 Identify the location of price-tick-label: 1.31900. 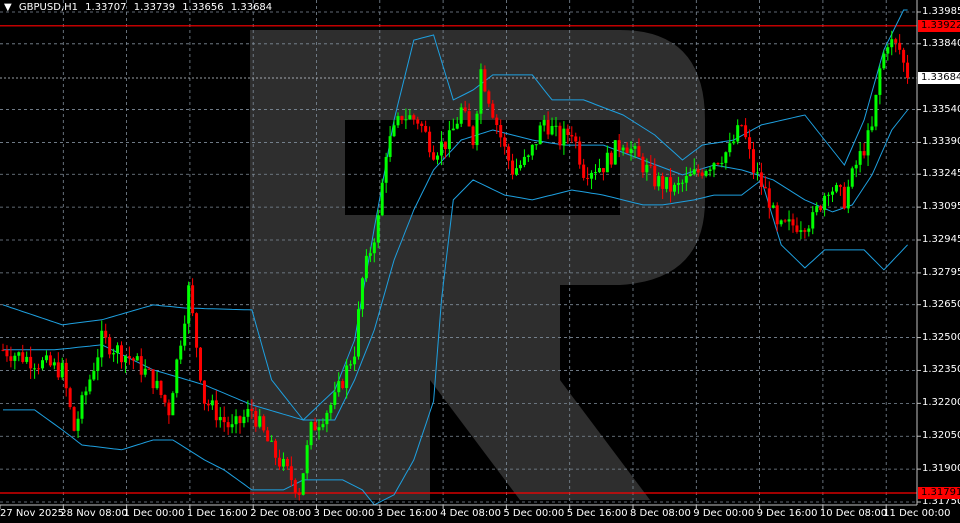
(941, 469).